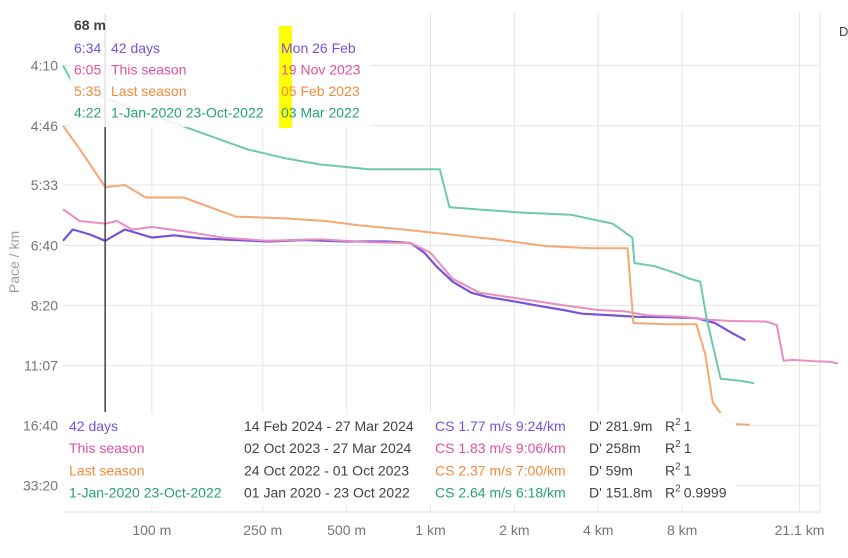  I want to click on legend-d-prime: D' 151.8m, so click(620, 493).